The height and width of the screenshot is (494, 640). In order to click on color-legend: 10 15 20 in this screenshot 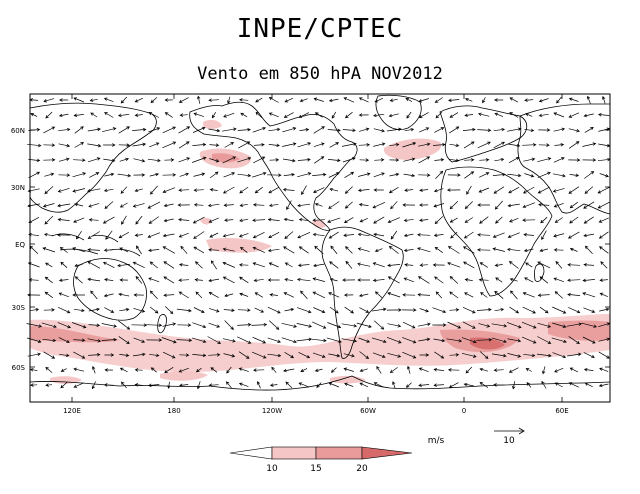, I will do `click(321, 460)`.